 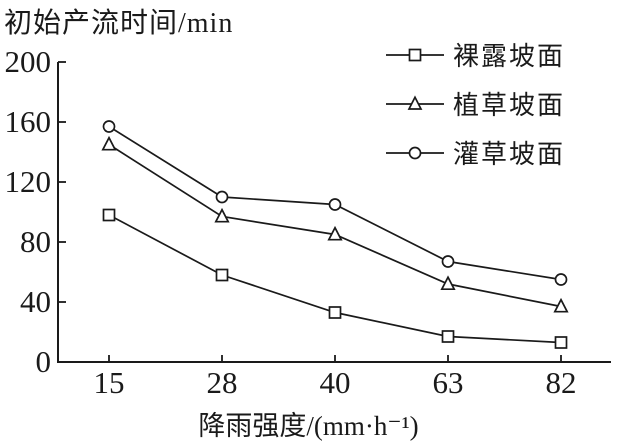 What do you see at coordinates (35, 241) in the screenshot?
I see `y-tick-label: 80` at bounding box center [35, 241].